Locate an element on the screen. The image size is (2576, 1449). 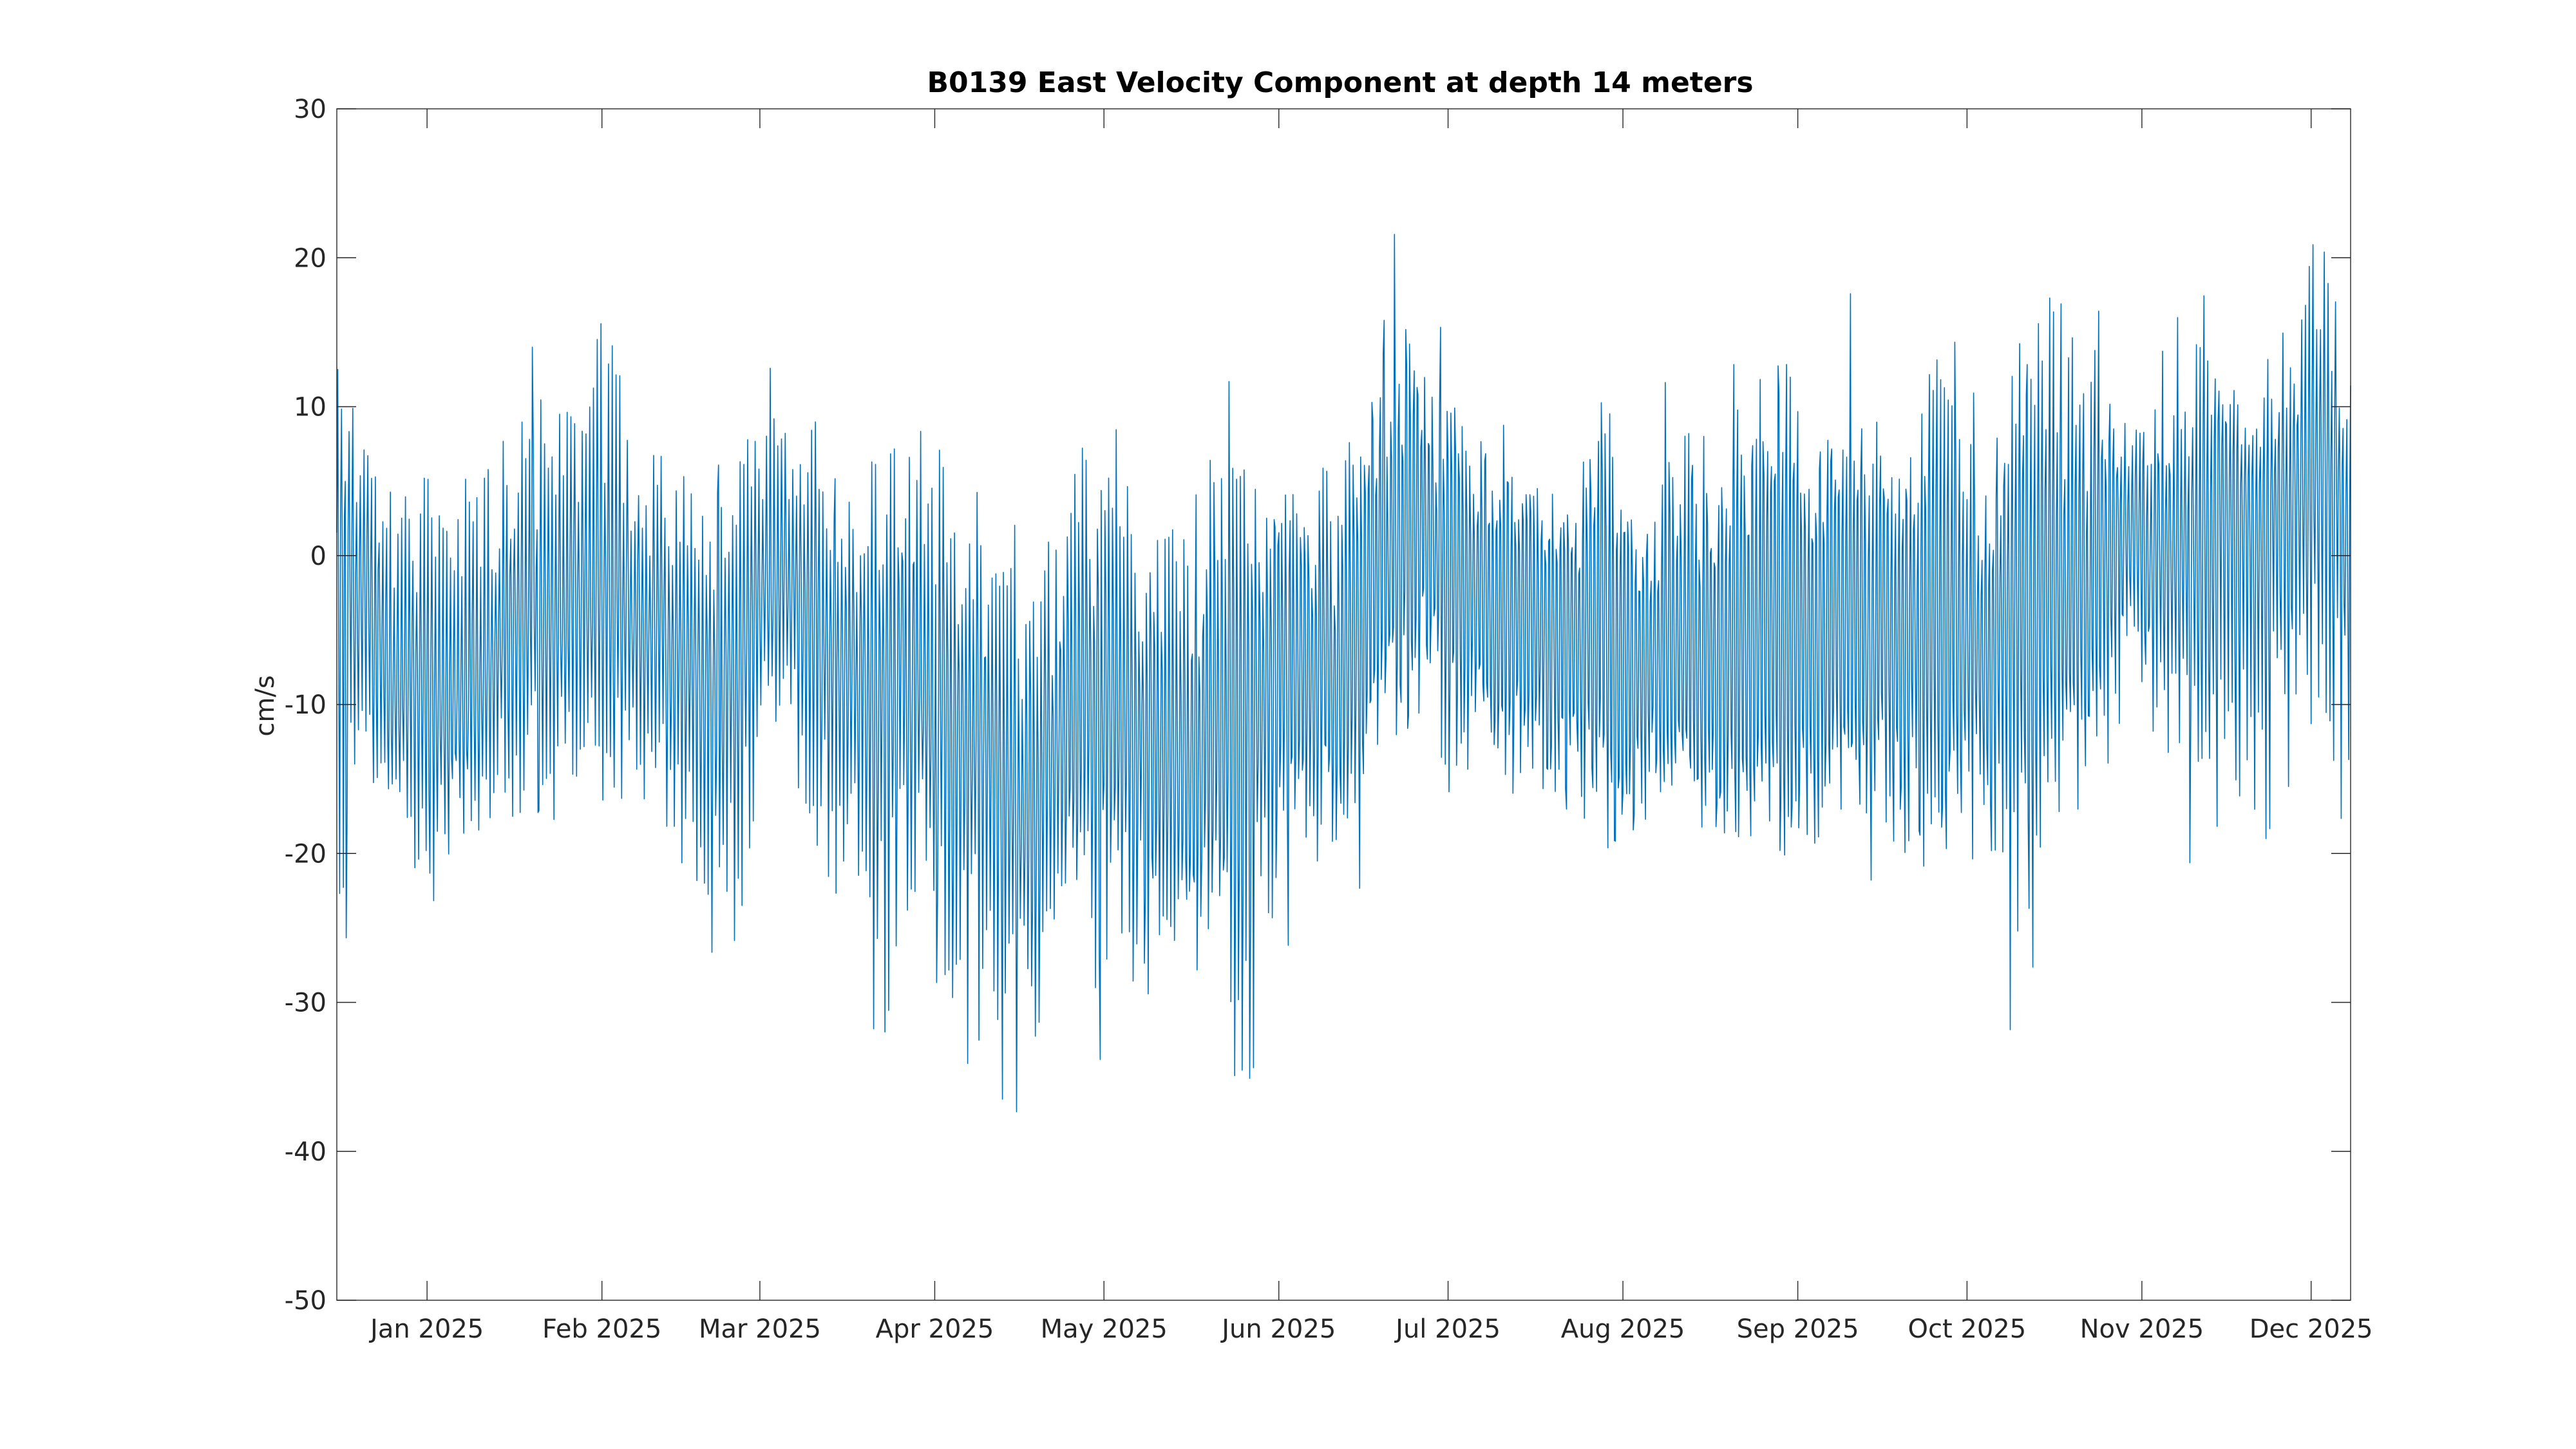
y-tick-label: -20 is located at coordinates (306, 854).